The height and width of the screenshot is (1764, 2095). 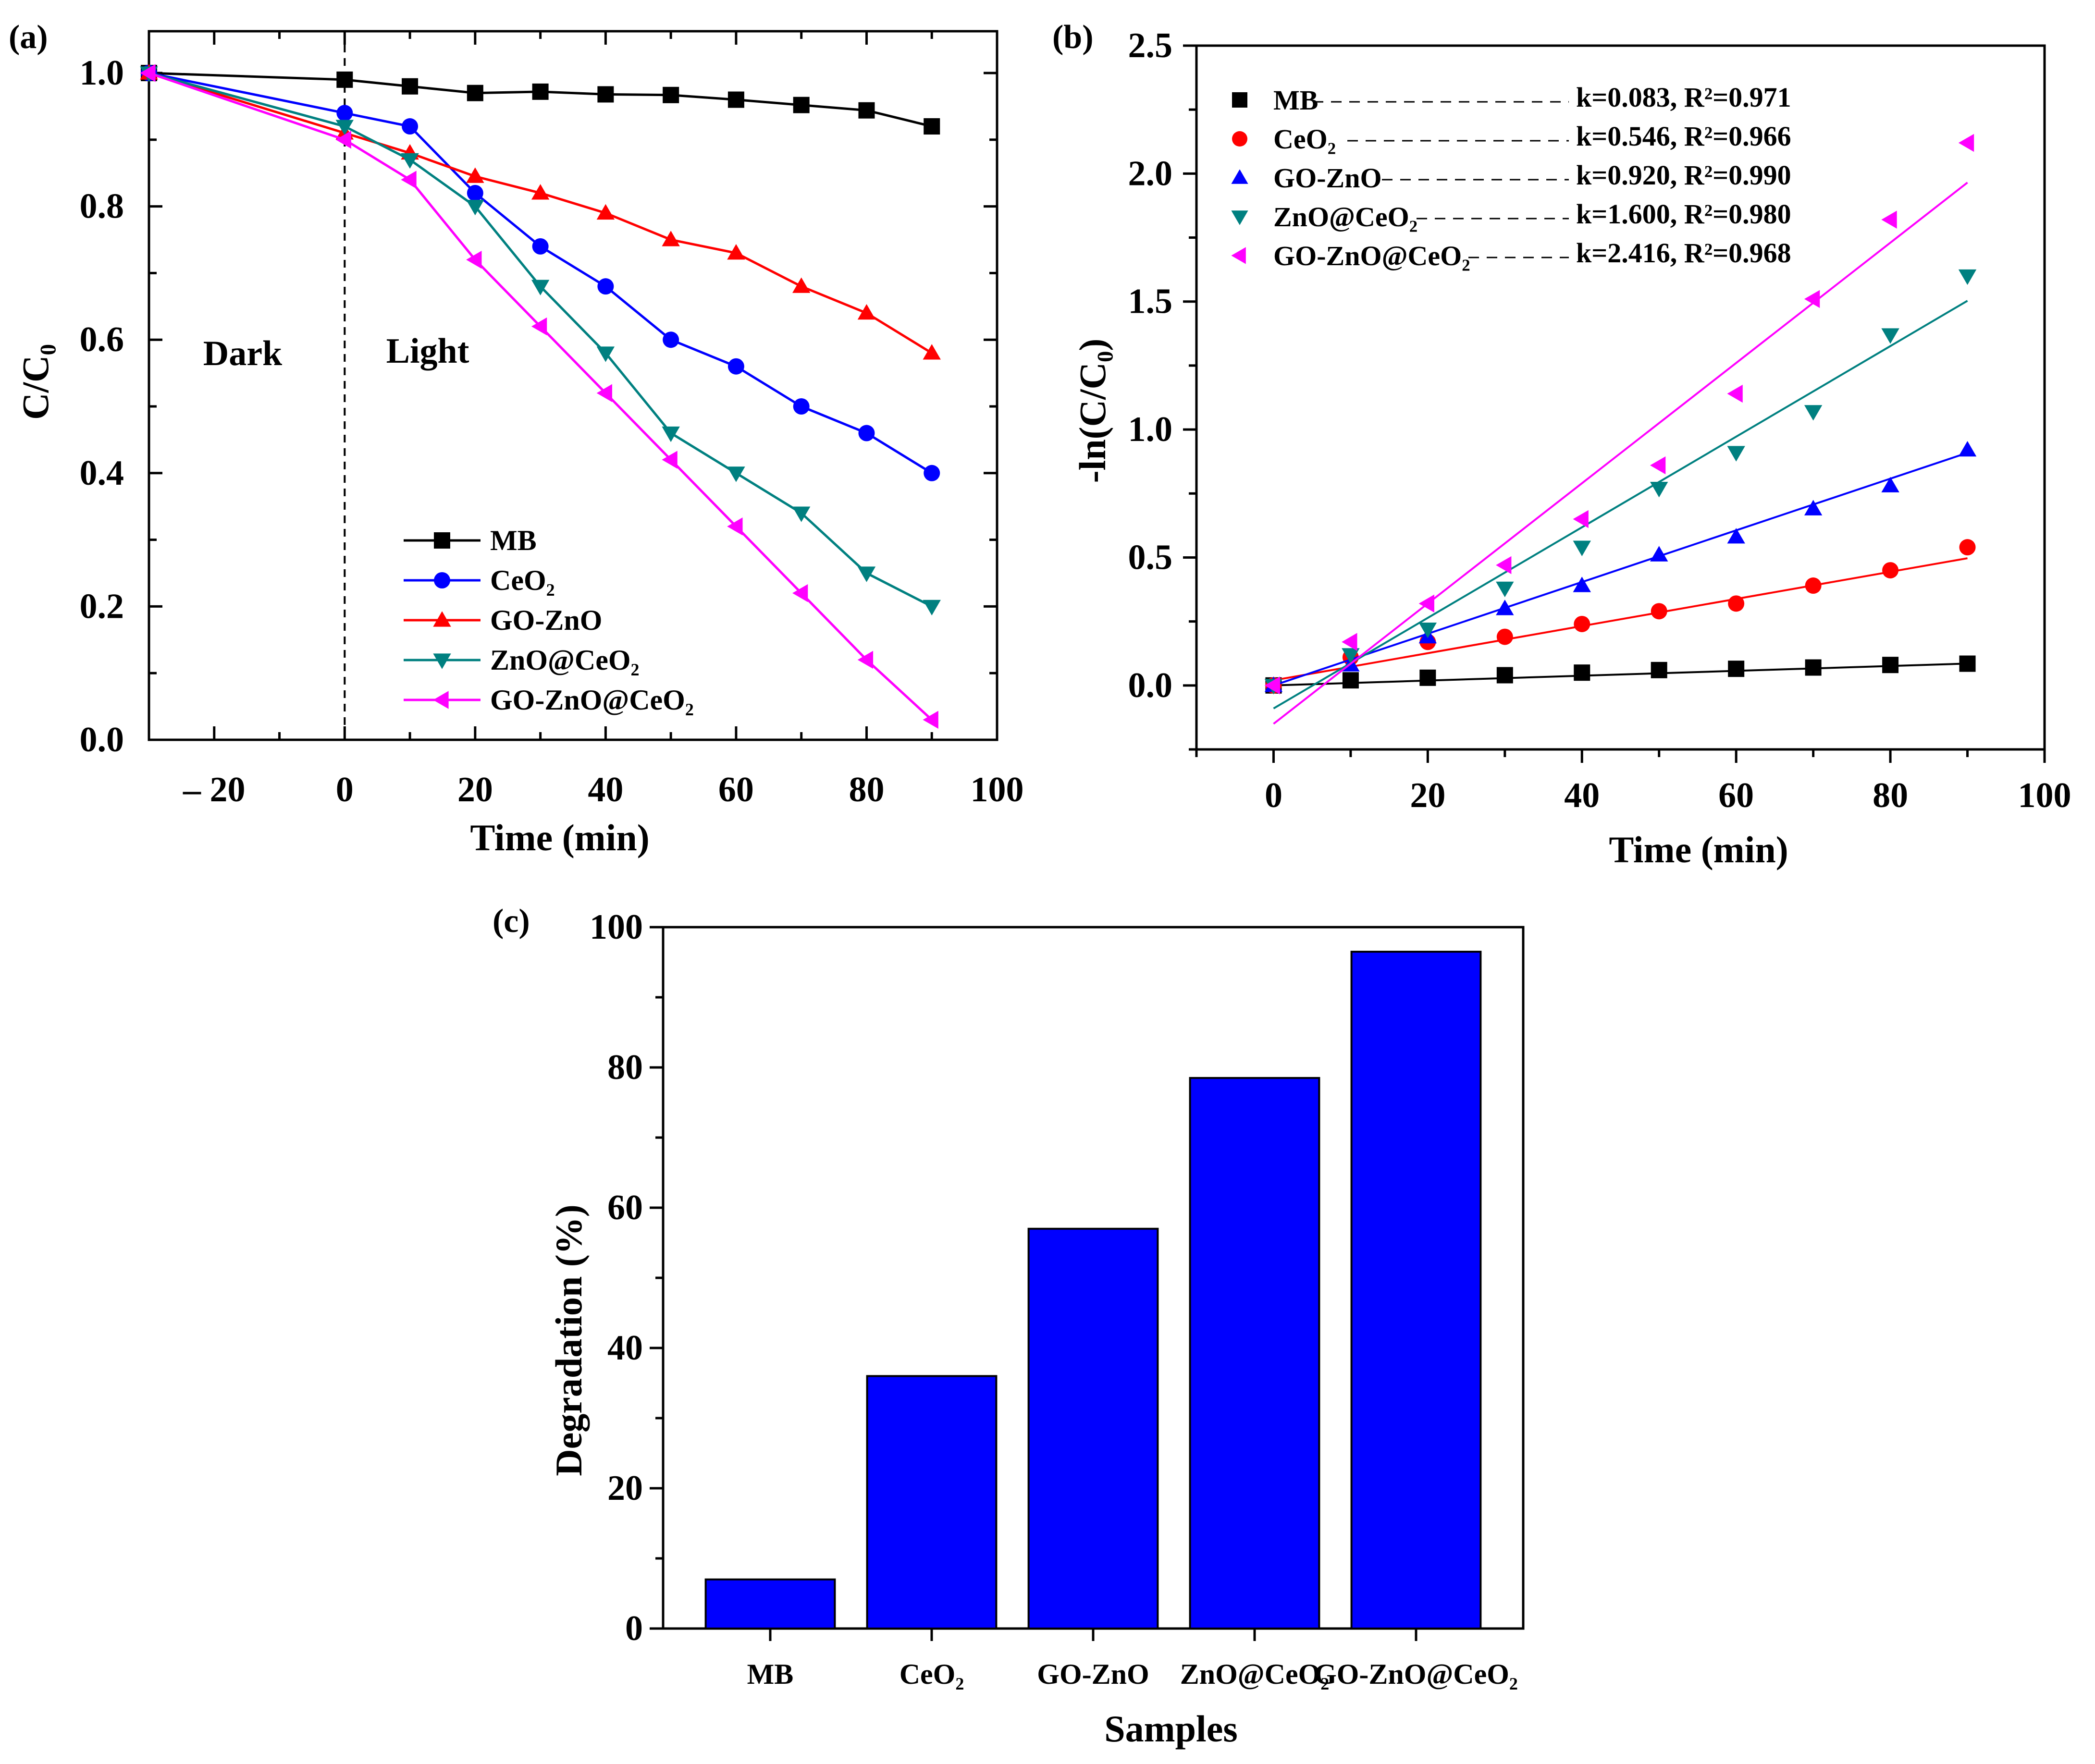 I want to click on panel-a-y-tick-label: 0.0, so click(x=102, y=740).